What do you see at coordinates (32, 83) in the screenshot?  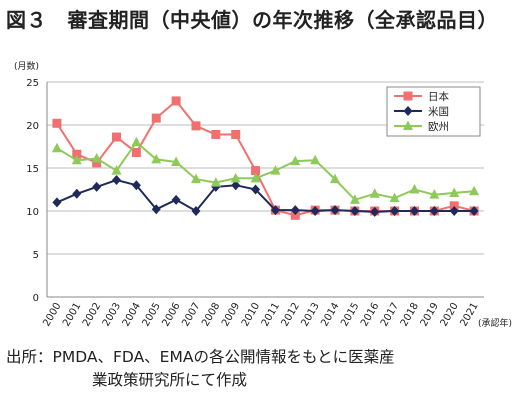 I see `y-tick-label: 25` at bounding box center [32, 83].